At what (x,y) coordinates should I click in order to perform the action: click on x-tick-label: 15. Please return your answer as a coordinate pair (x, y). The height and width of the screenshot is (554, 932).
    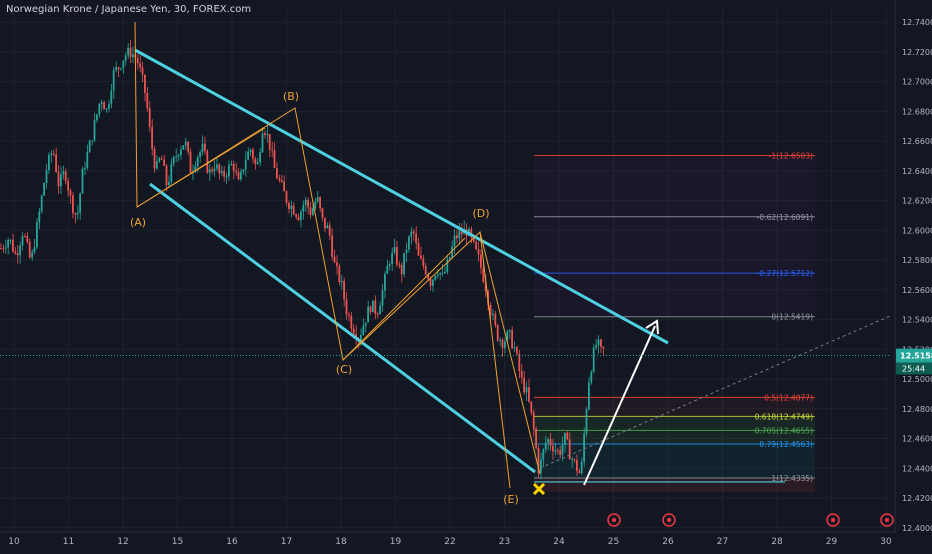
    Looking at the image, I should click on (177, 542).